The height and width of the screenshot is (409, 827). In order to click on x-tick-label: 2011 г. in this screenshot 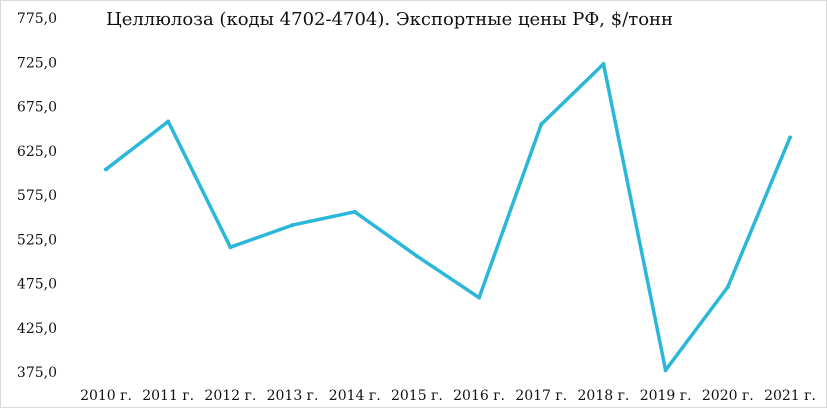, I will do `click(168, 396)`.